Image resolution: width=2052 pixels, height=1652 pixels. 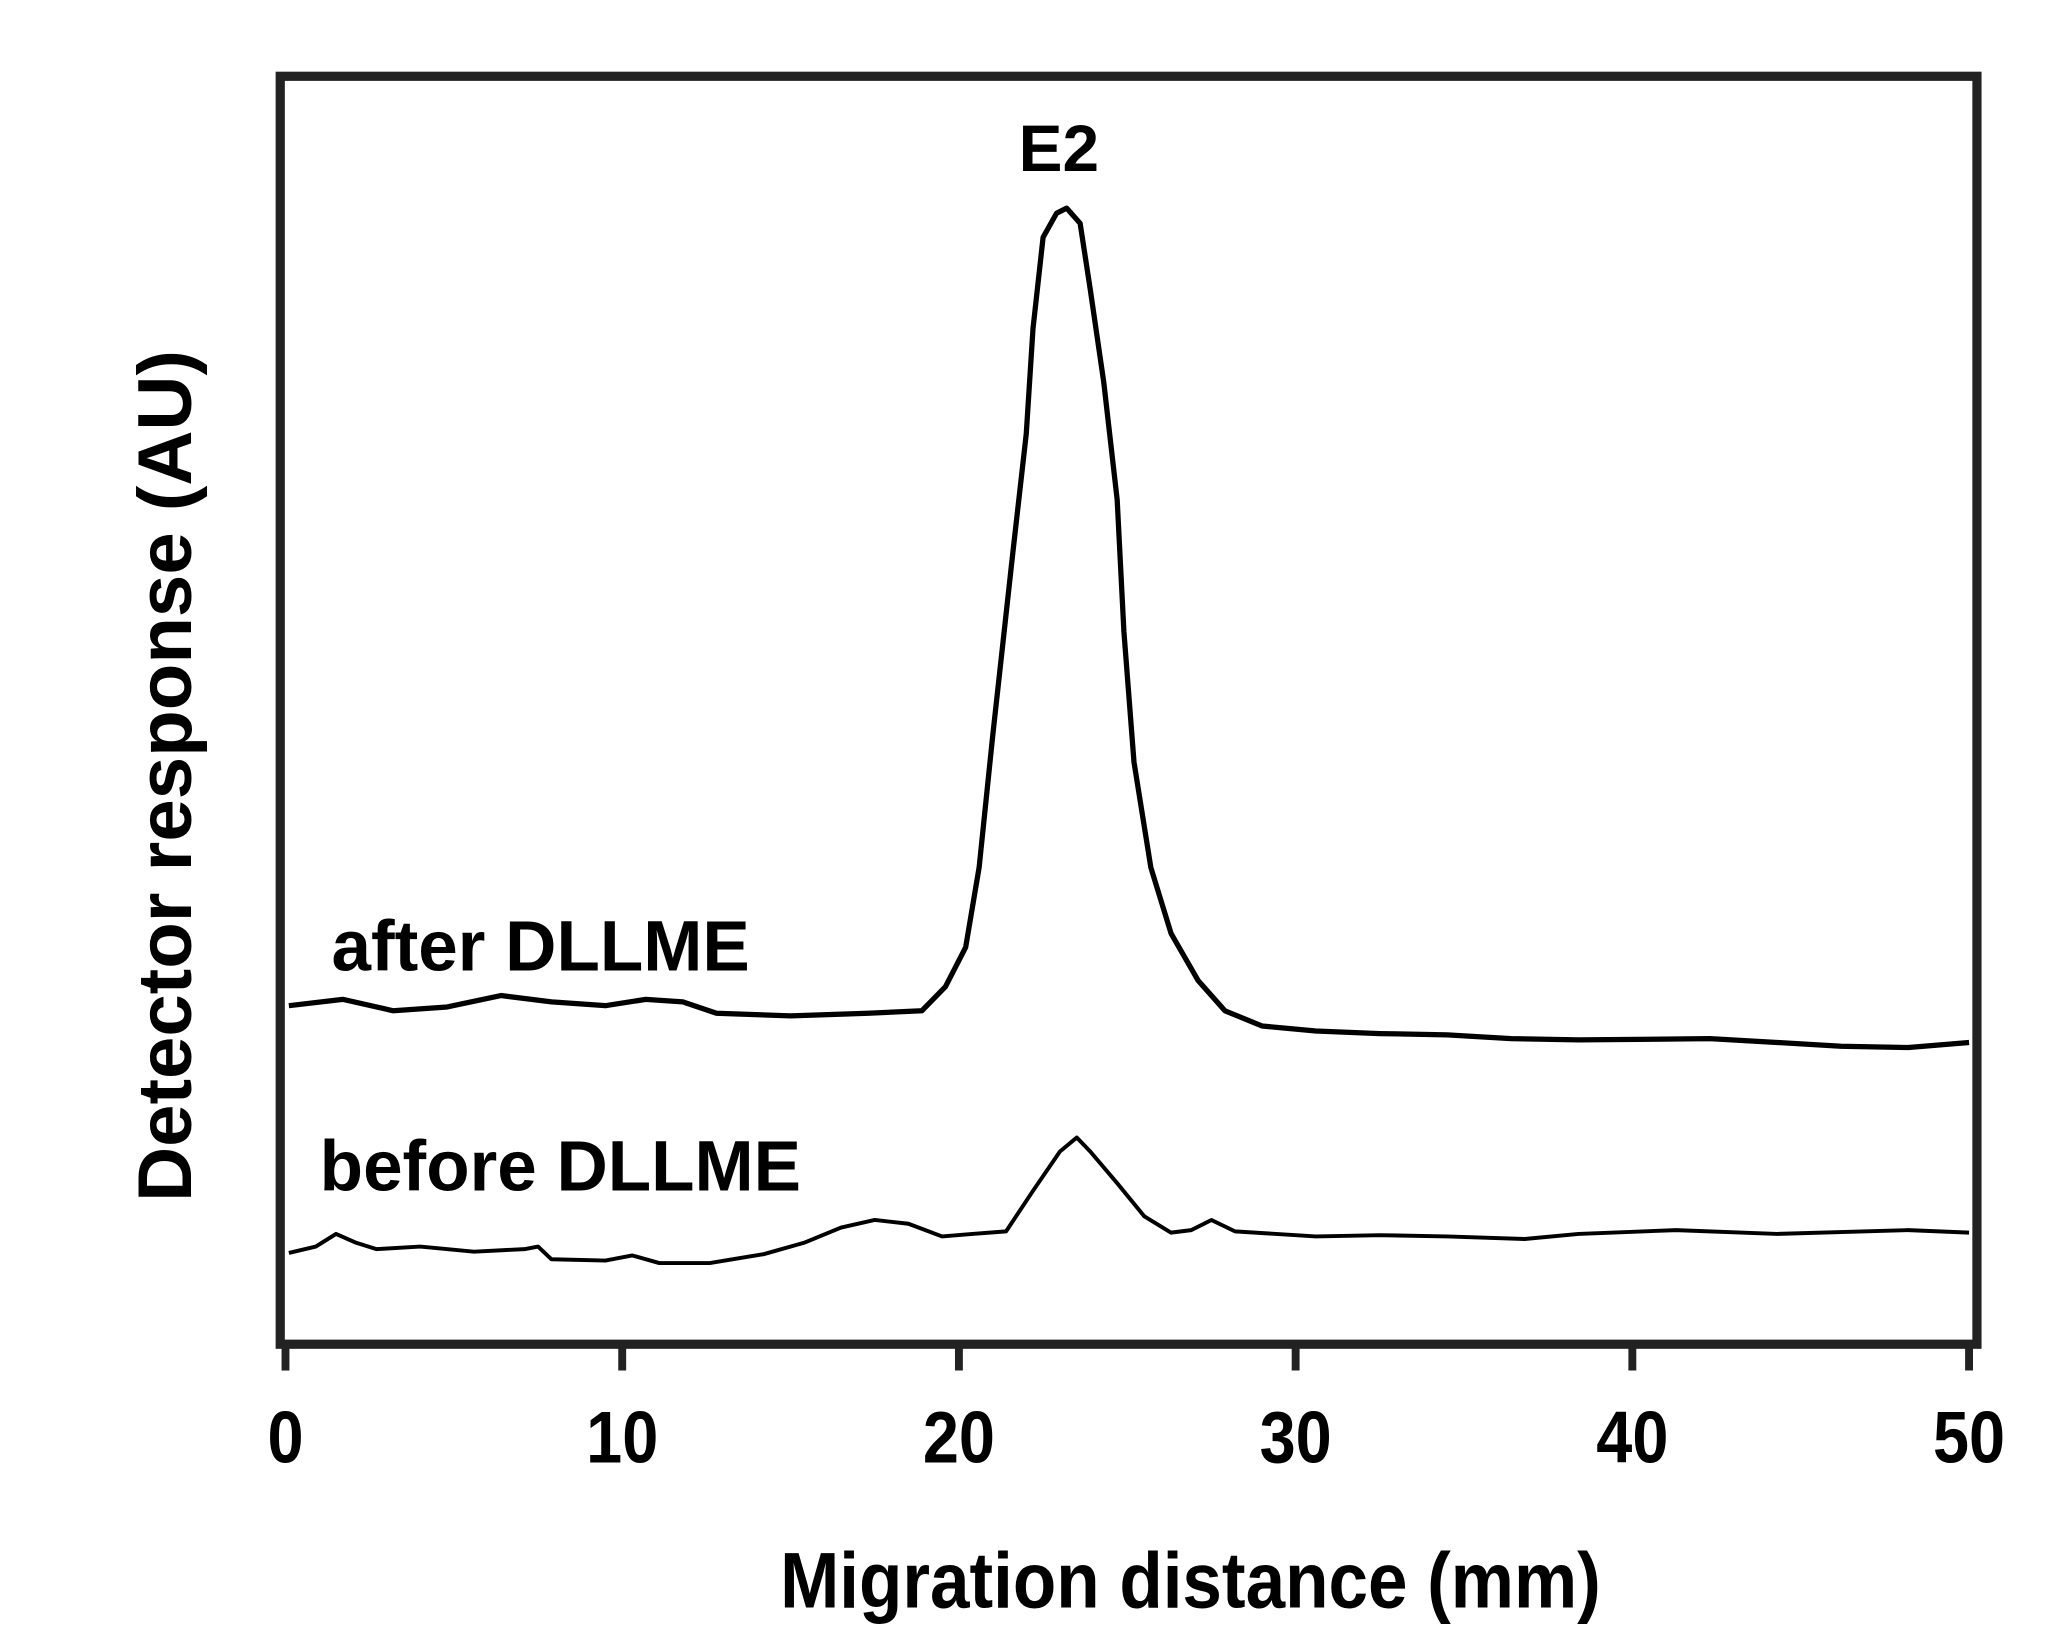 I want to click on series-label-after: after DLLME, so click(x=541, y=947).